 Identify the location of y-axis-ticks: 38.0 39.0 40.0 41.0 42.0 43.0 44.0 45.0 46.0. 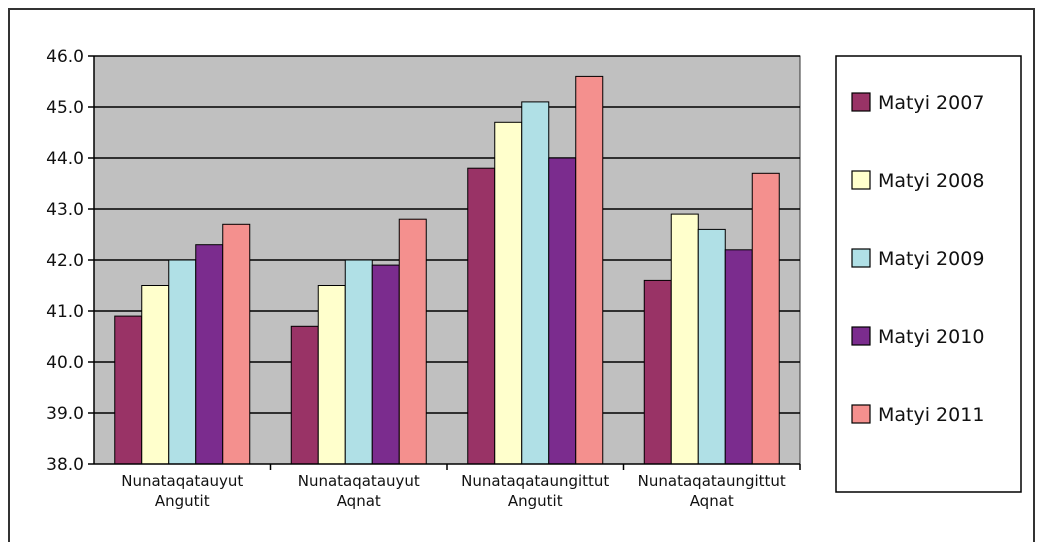
(70, 261).